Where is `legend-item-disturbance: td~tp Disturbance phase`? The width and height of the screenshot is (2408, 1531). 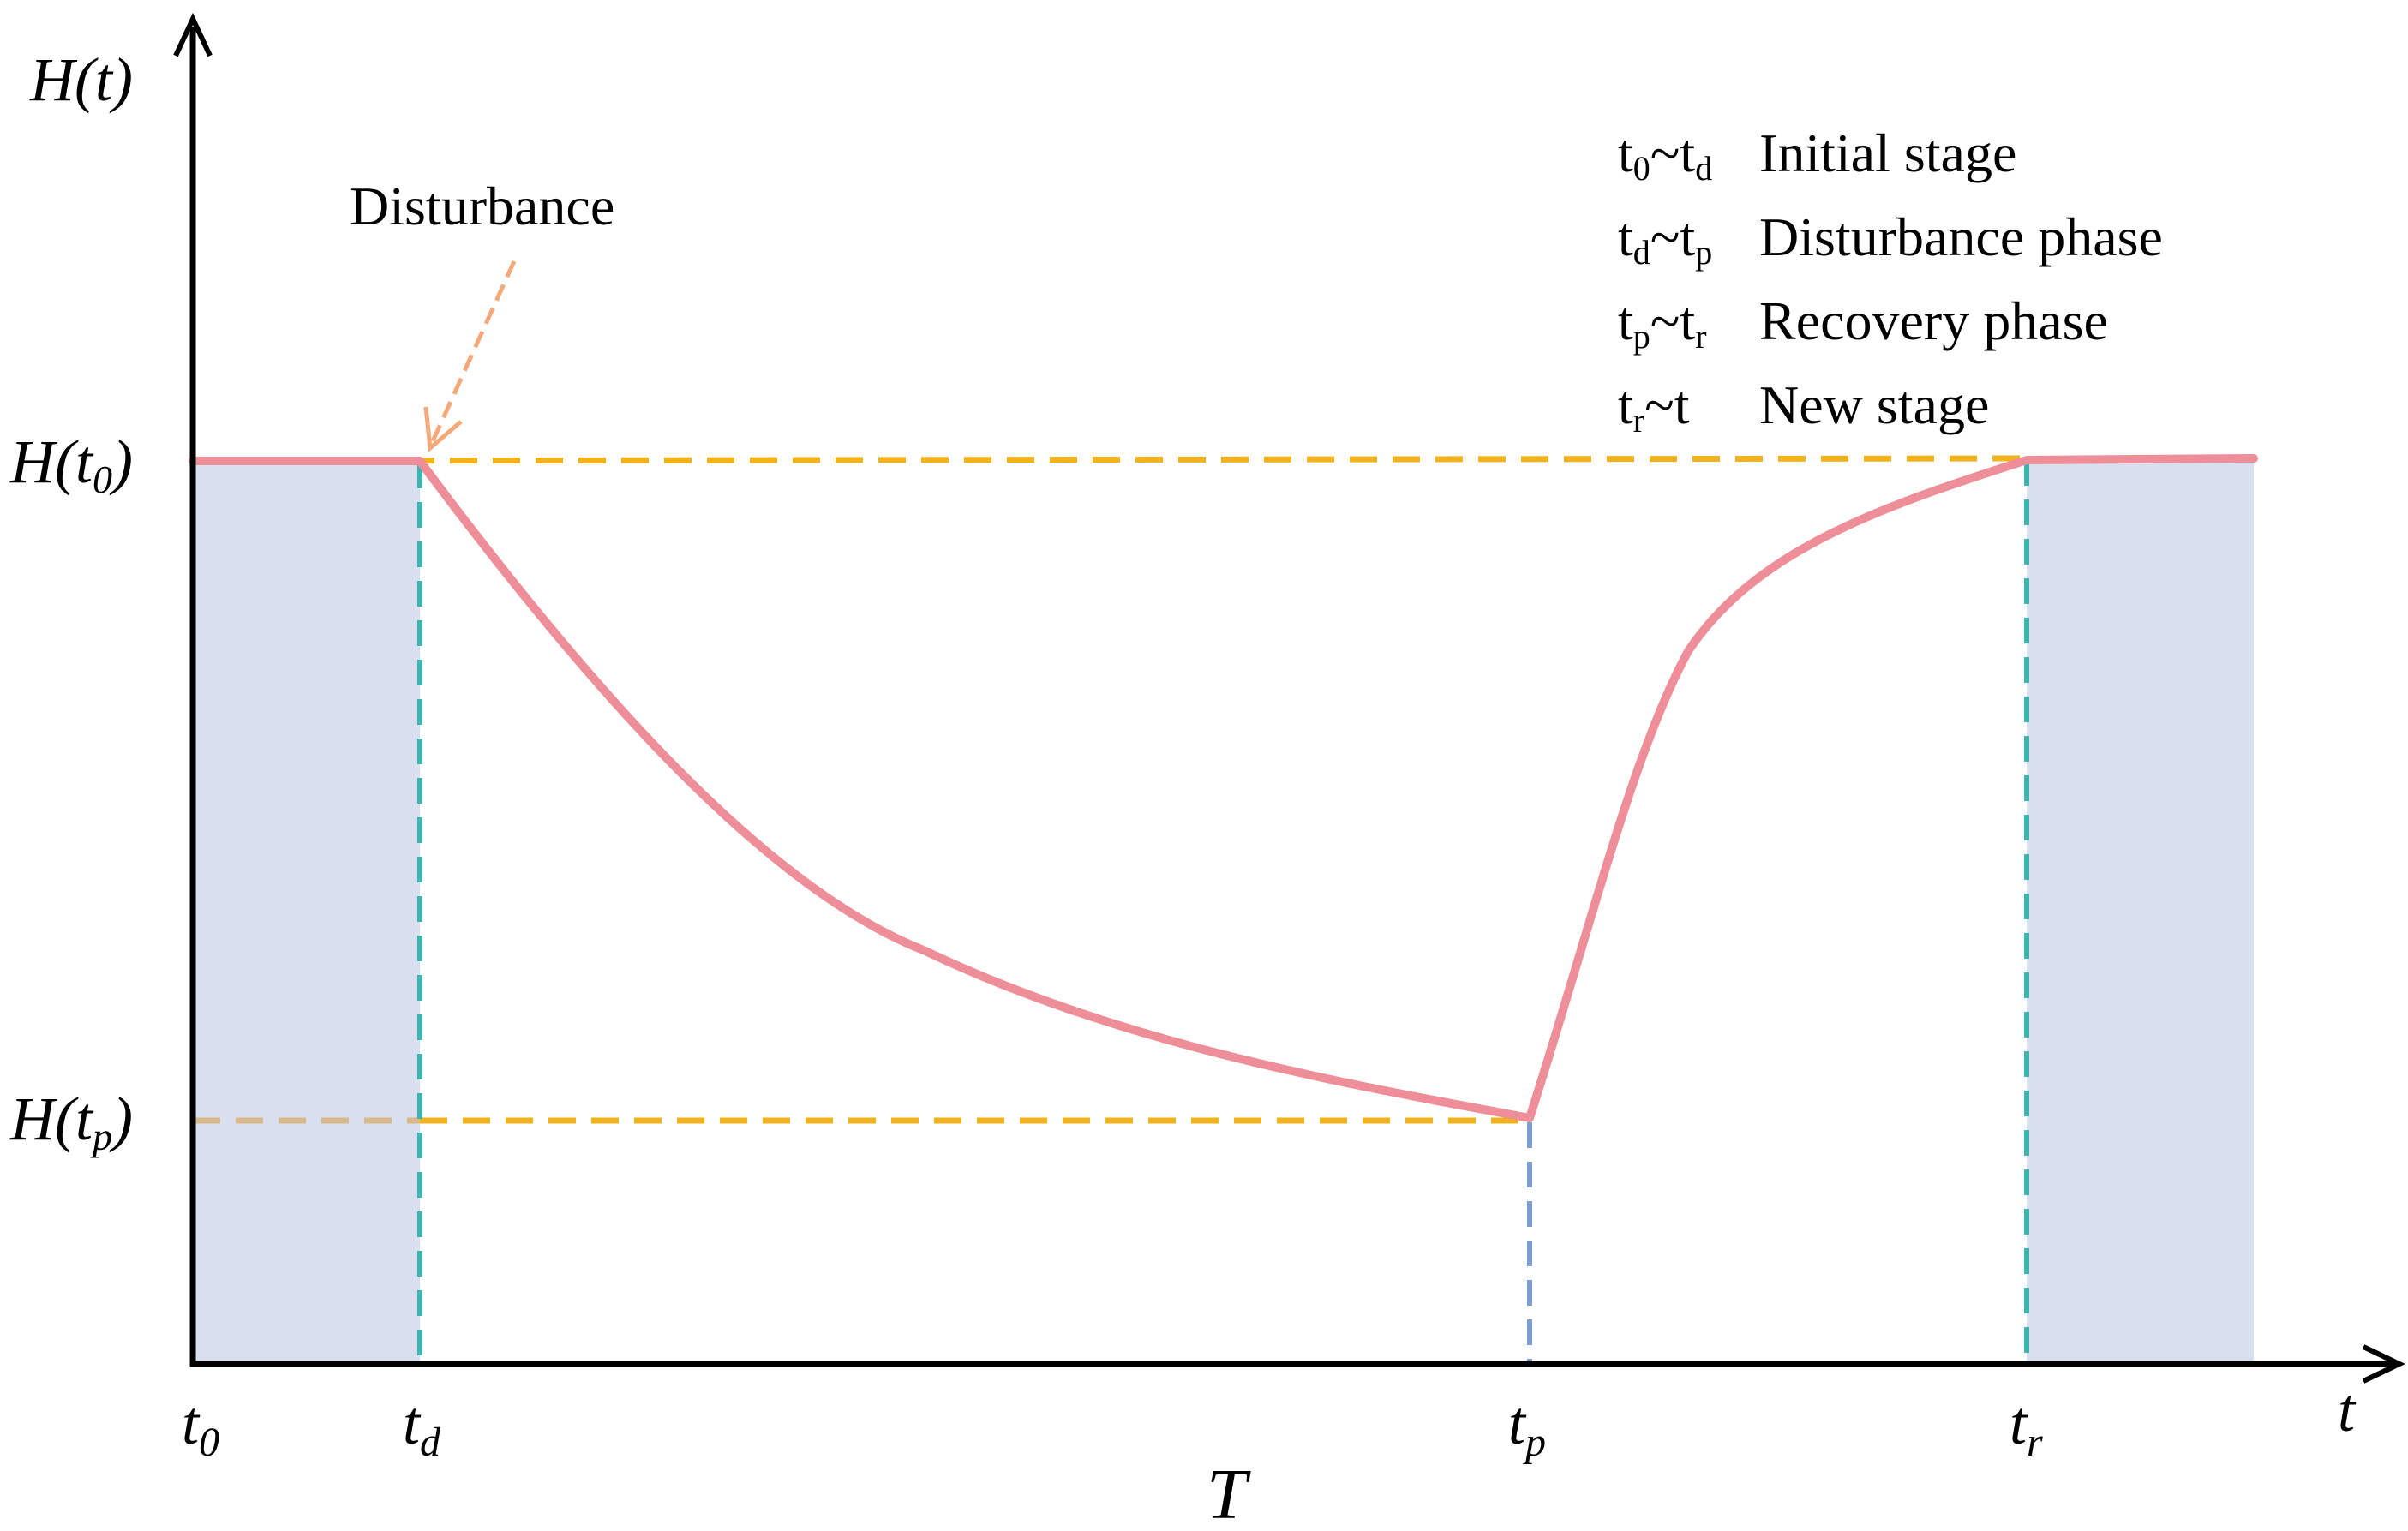 legend-item-disturbance: td~tp Disturbance phase is located at coordinates (1890, 239).